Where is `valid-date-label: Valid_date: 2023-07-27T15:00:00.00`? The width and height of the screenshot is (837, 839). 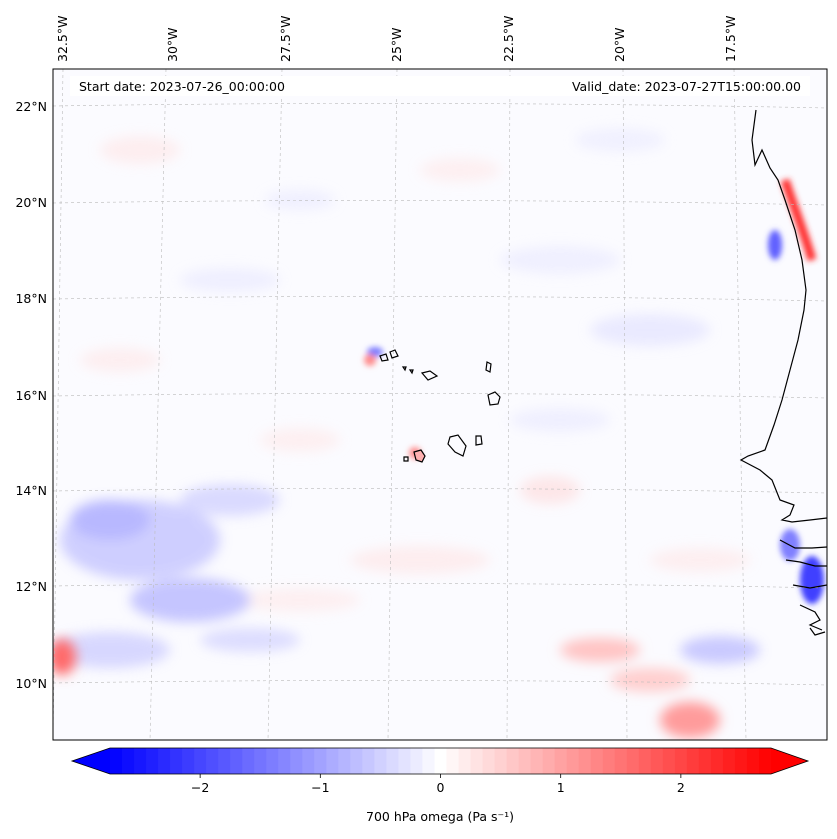
valid-date-label: Valid_date: 2023-07-27T15:00:00.00 is located at coordinates (686, 86).